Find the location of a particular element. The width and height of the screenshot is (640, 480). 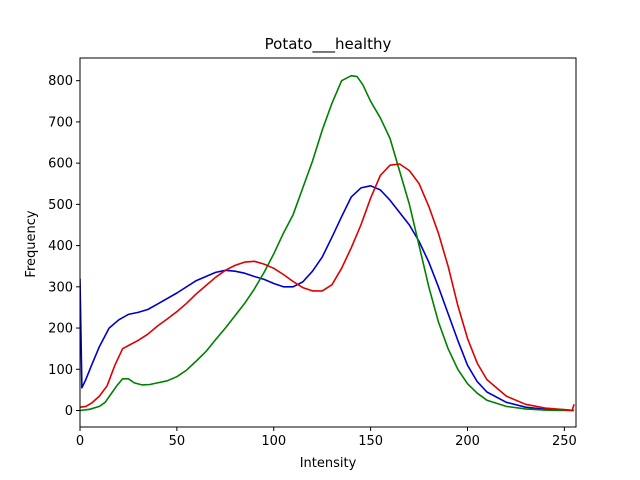

x-tick-label: 100 is located at coordinates (273, 441).